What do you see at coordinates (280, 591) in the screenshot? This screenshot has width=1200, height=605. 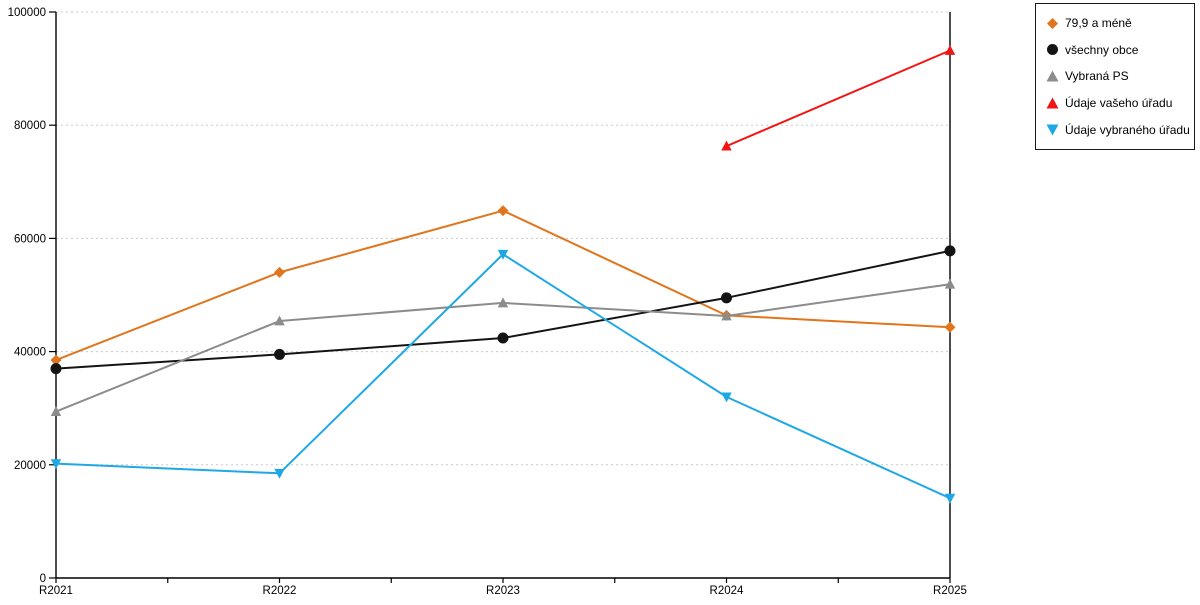 I see `svg-text: R2022` at bounding box center [280, 591].